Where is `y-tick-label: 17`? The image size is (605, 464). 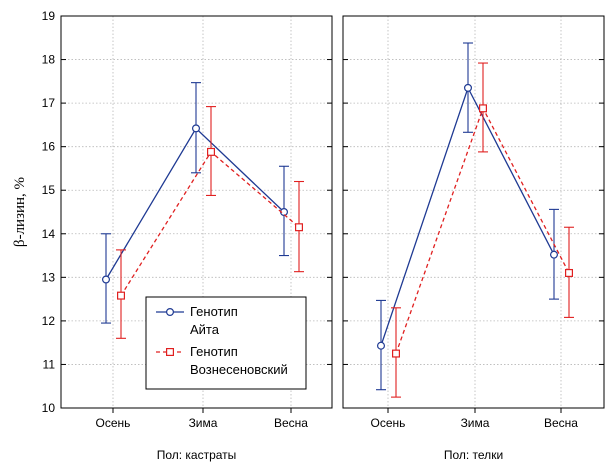 y-tick-label: 17 is located at coordinates (49, 103).